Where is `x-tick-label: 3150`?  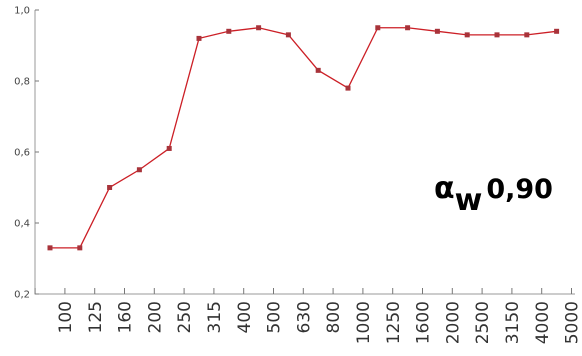
x-tick-label: 3150 is located at coordinates (513, 322).